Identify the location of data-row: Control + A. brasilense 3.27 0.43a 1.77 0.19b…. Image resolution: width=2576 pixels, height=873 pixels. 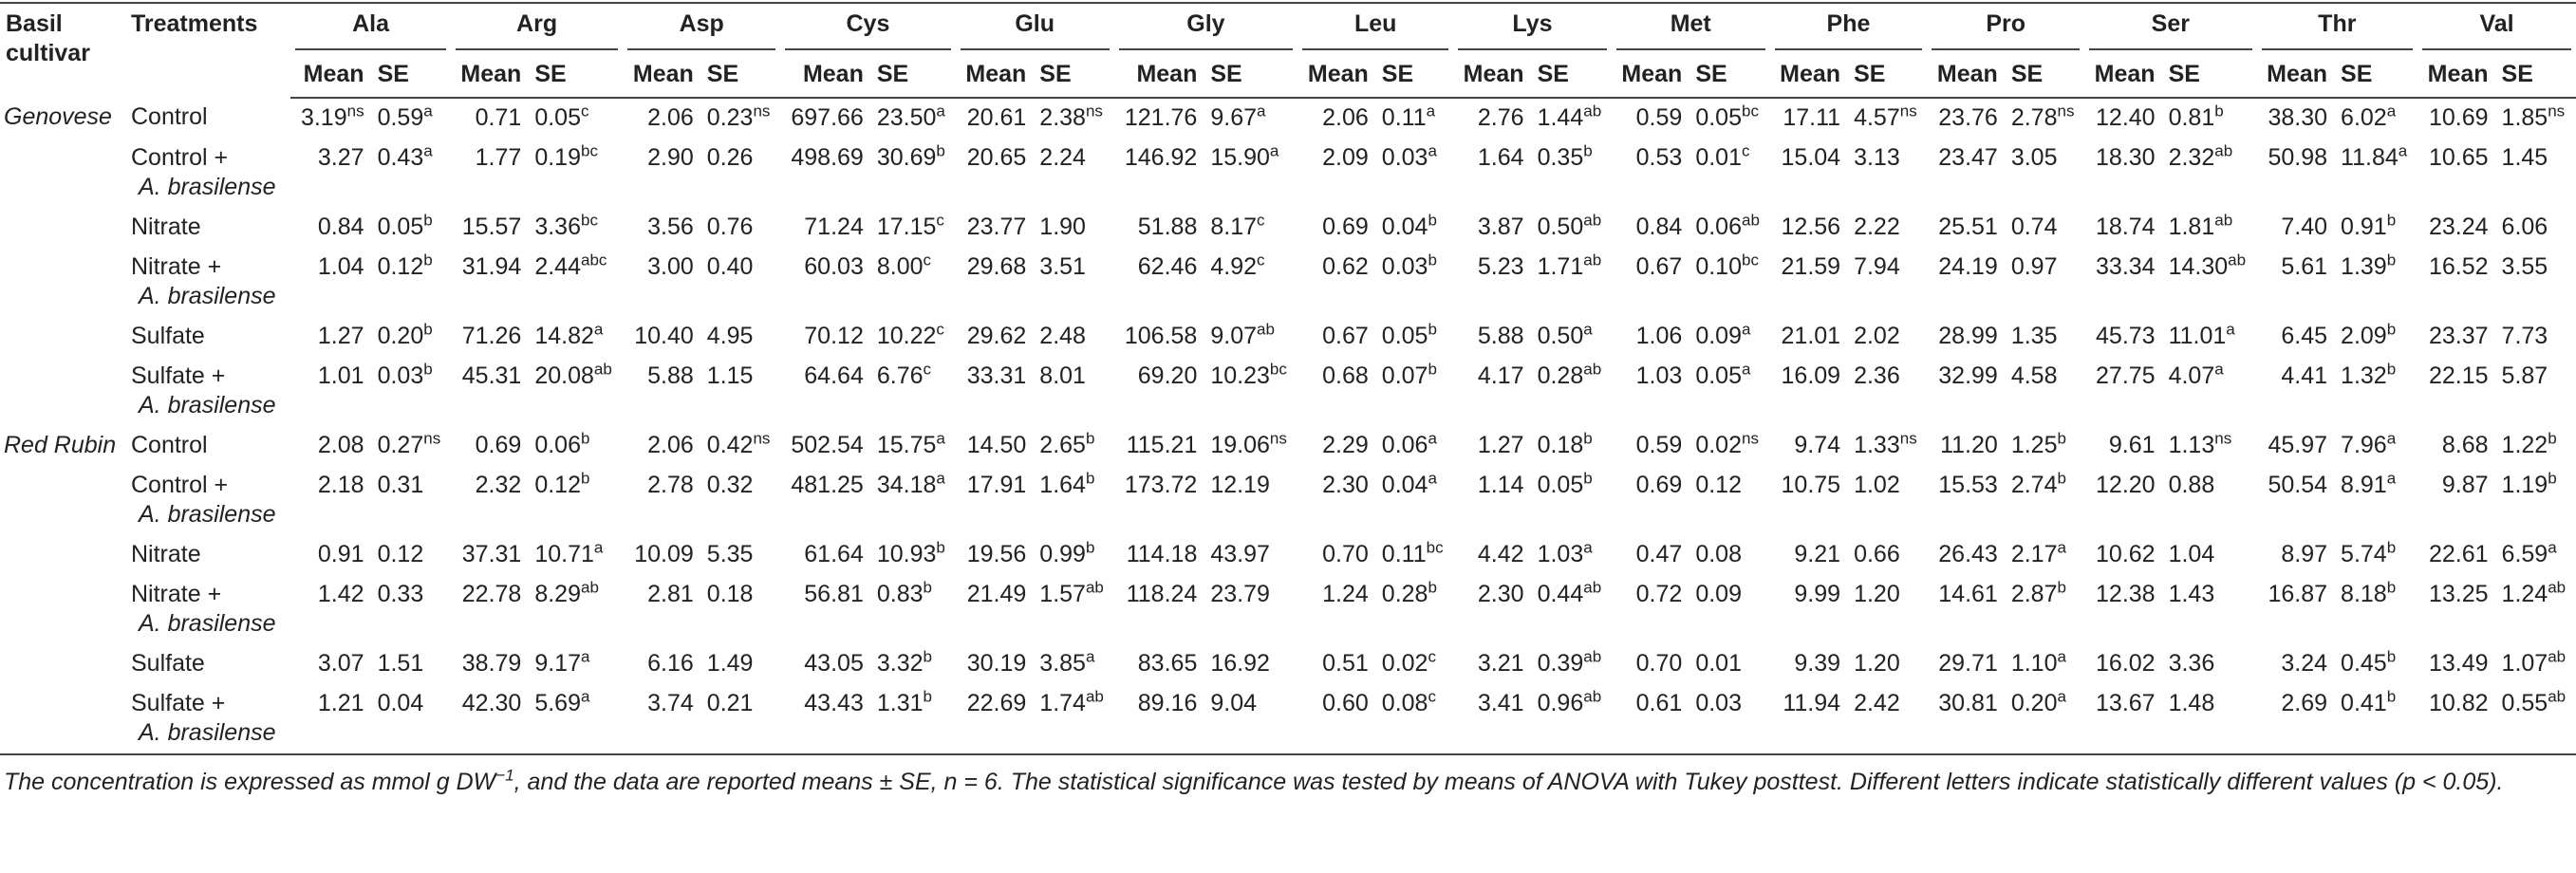
(1288, 174).